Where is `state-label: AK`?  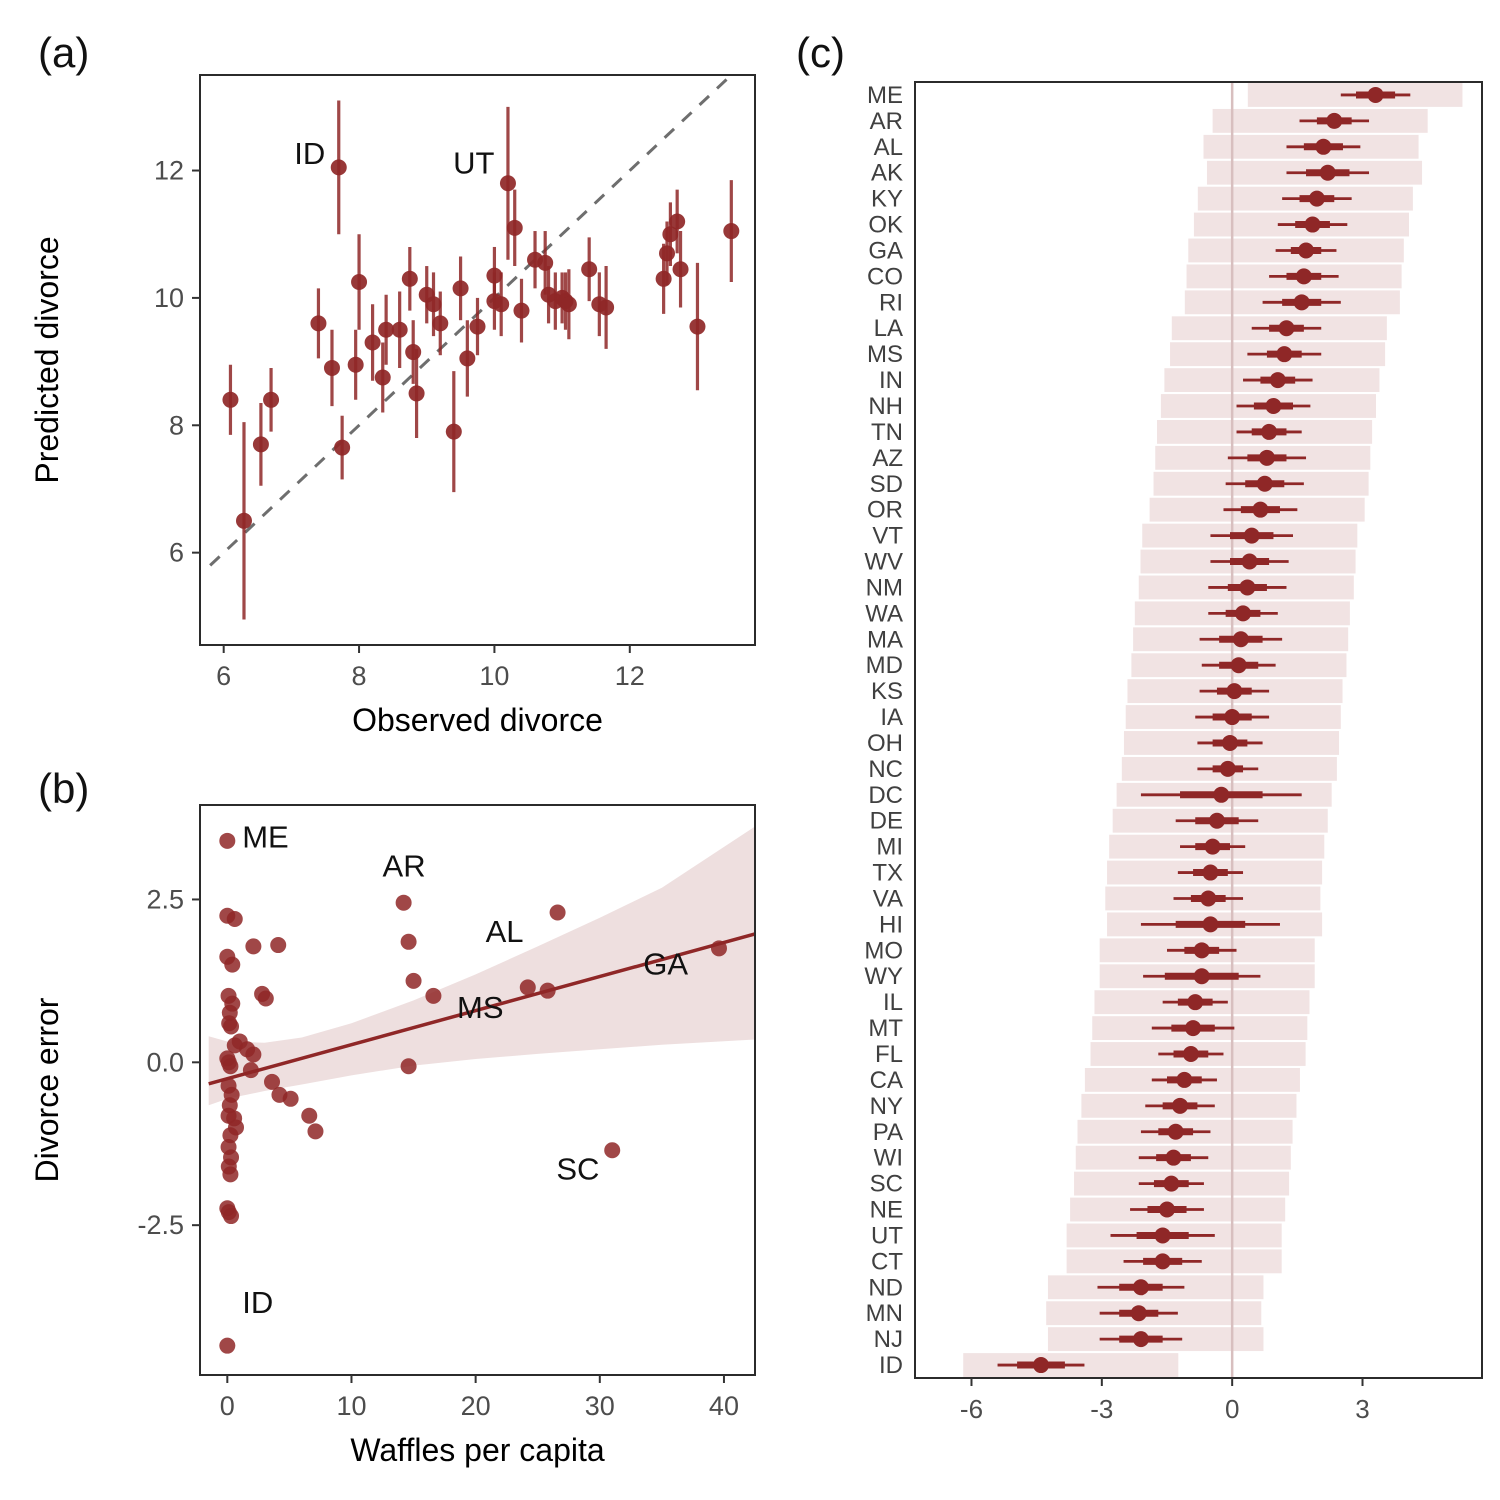 state-label: AK is located at coordinates (887, 173).